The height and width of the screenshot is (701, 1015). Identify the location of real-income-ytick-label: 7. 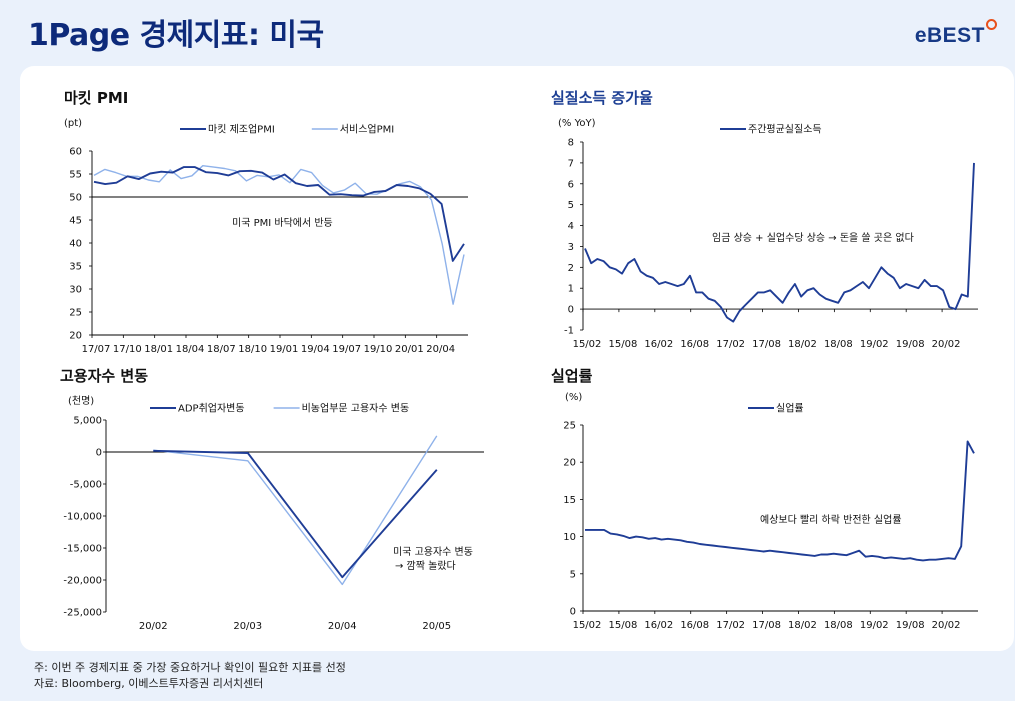
(571, 163).